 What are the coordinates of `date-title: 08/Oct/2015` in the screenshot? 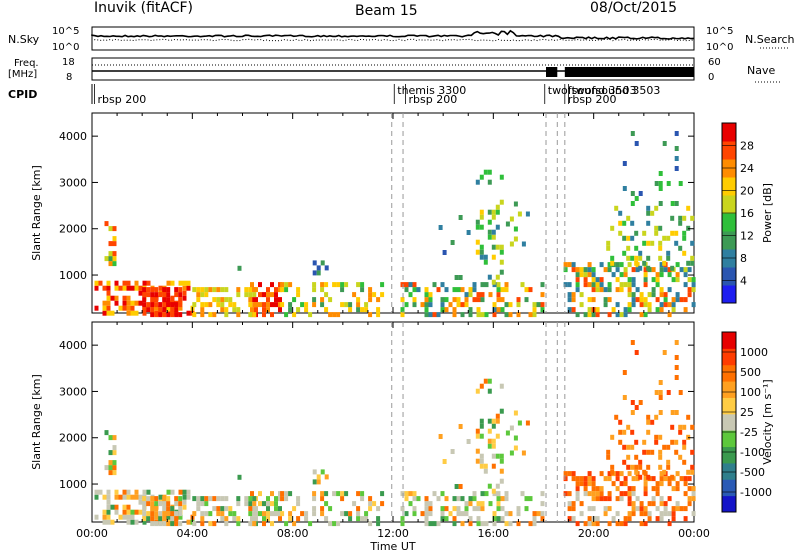 It's located at (634, 8).